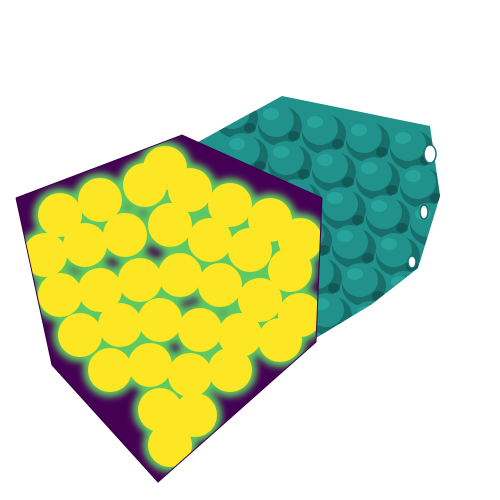 This screenshot has width=500, height=500. Describe the element at coordinates (422, 206) in the screenshot. I see `gyroid-side-openings` at that location.